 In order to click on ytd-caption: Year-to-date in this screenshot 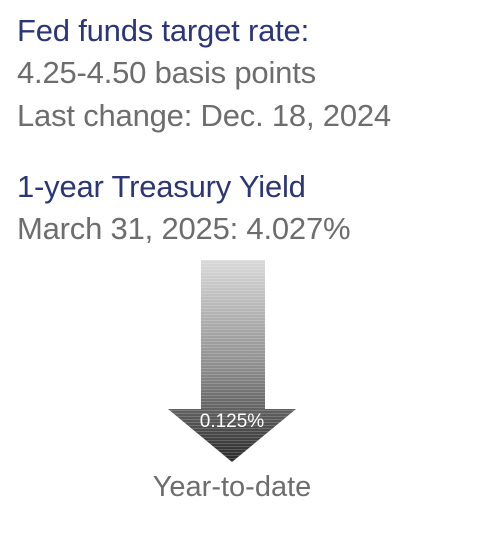, I will do `click(232, 487)`.